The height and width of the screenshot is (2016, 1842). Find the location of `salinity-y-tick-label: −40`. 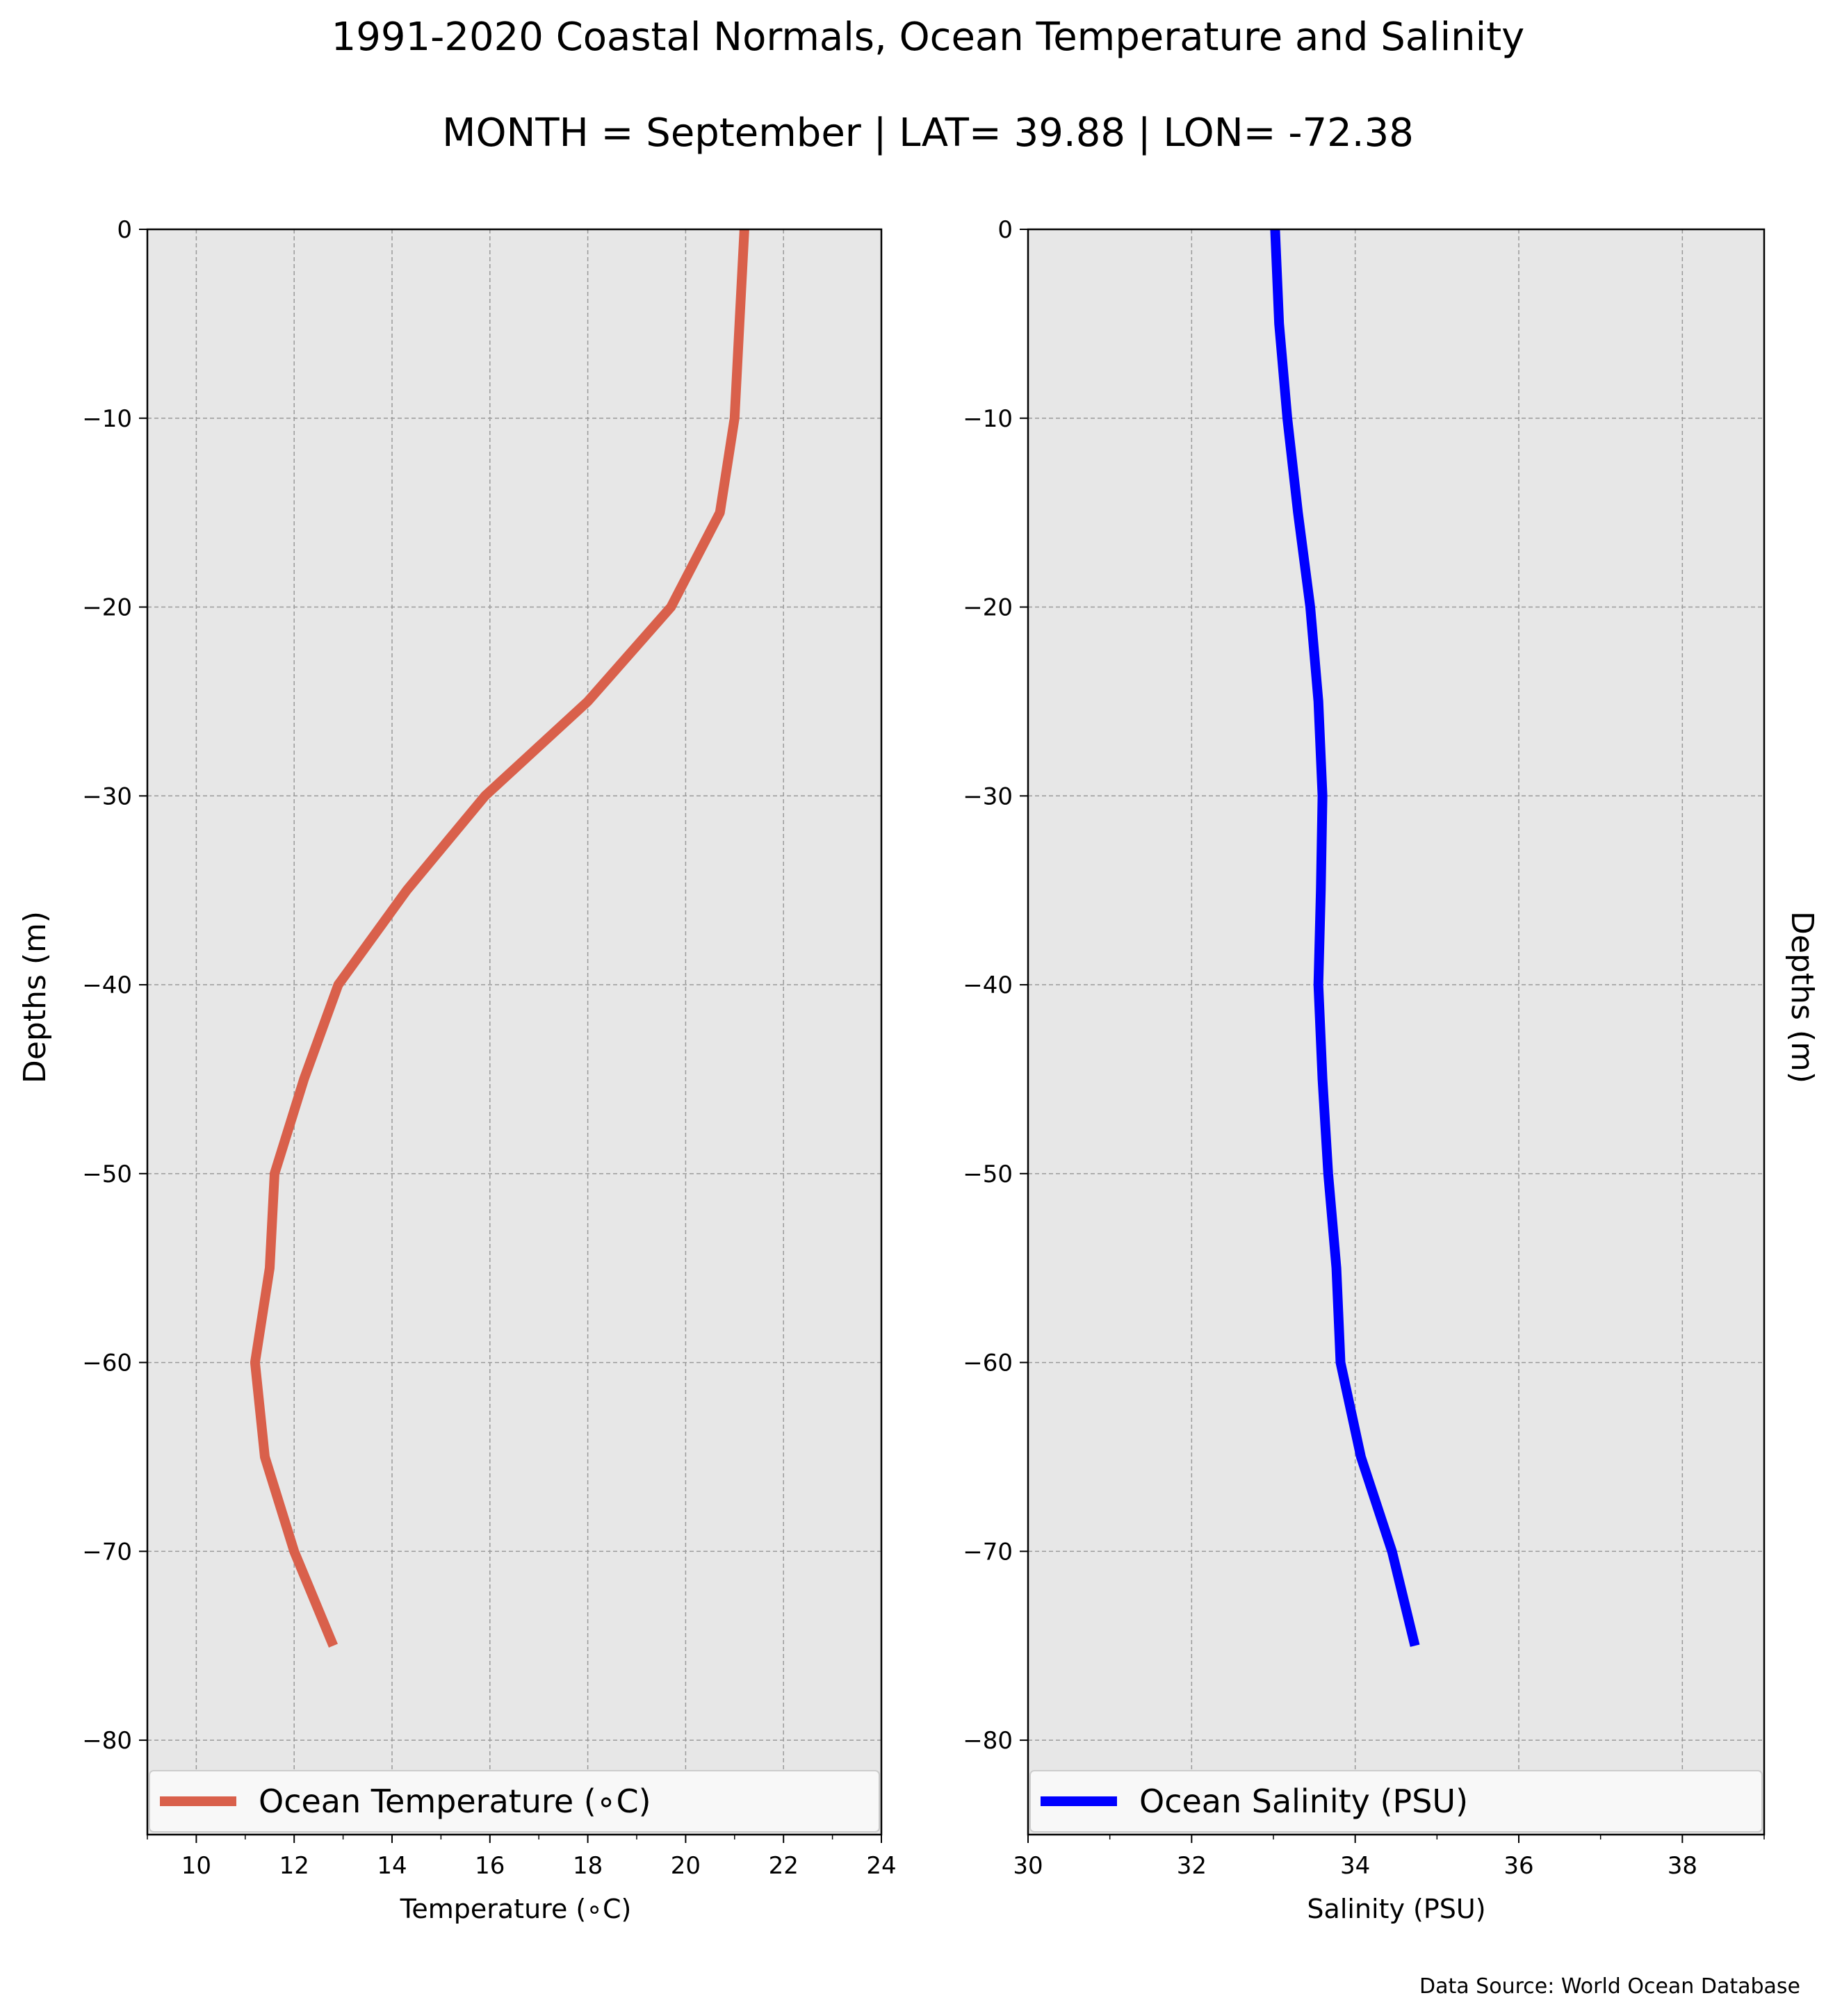

salinity-y-tick-label: −40 is located at coordinates (988, 986).